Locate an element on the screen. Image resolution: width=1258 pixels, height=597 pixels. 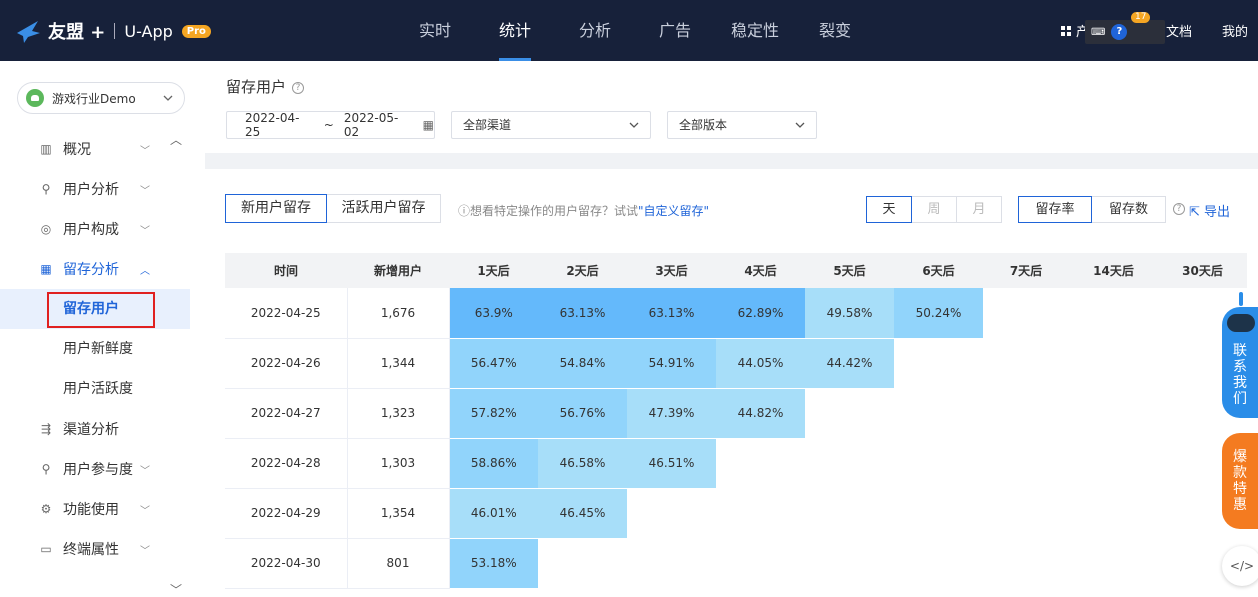
chevron-up-icon: ︿ is located at coordinates (145, 271).